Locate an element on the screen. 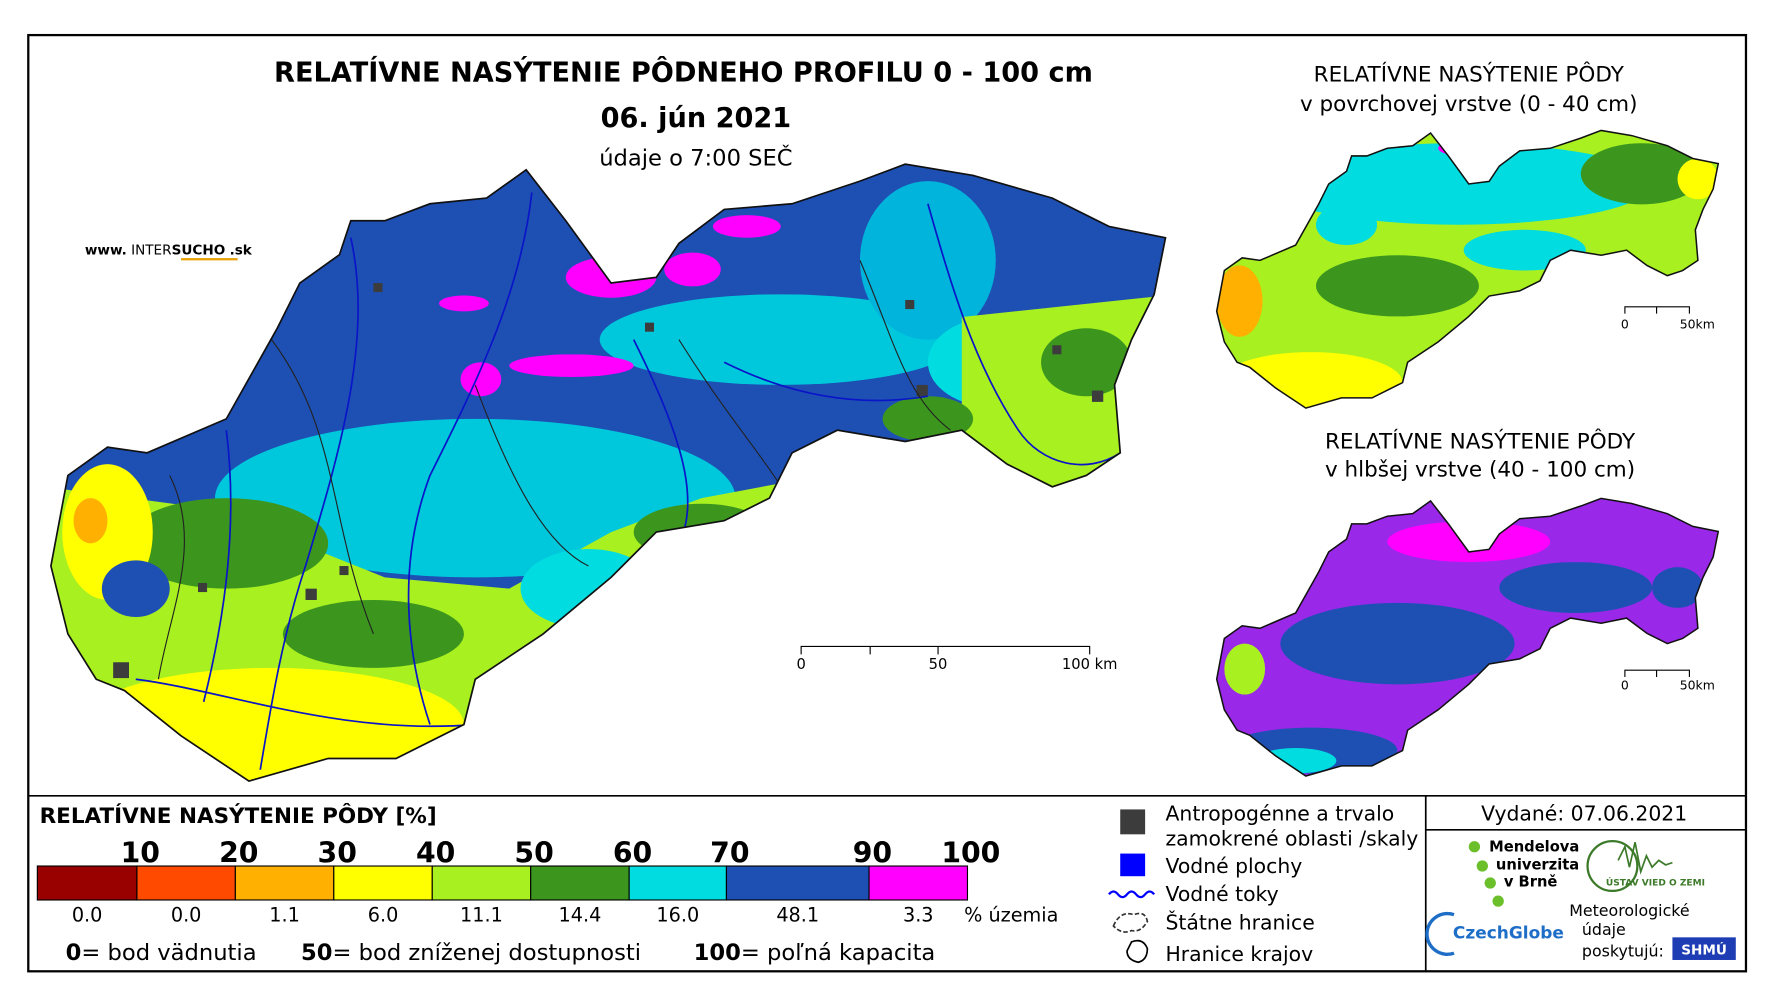 Image resolution: width=1772 pixels, height=1007 pixels. symbol-label: Antropogénne a trvalo is located at coordinates (1279, 814).